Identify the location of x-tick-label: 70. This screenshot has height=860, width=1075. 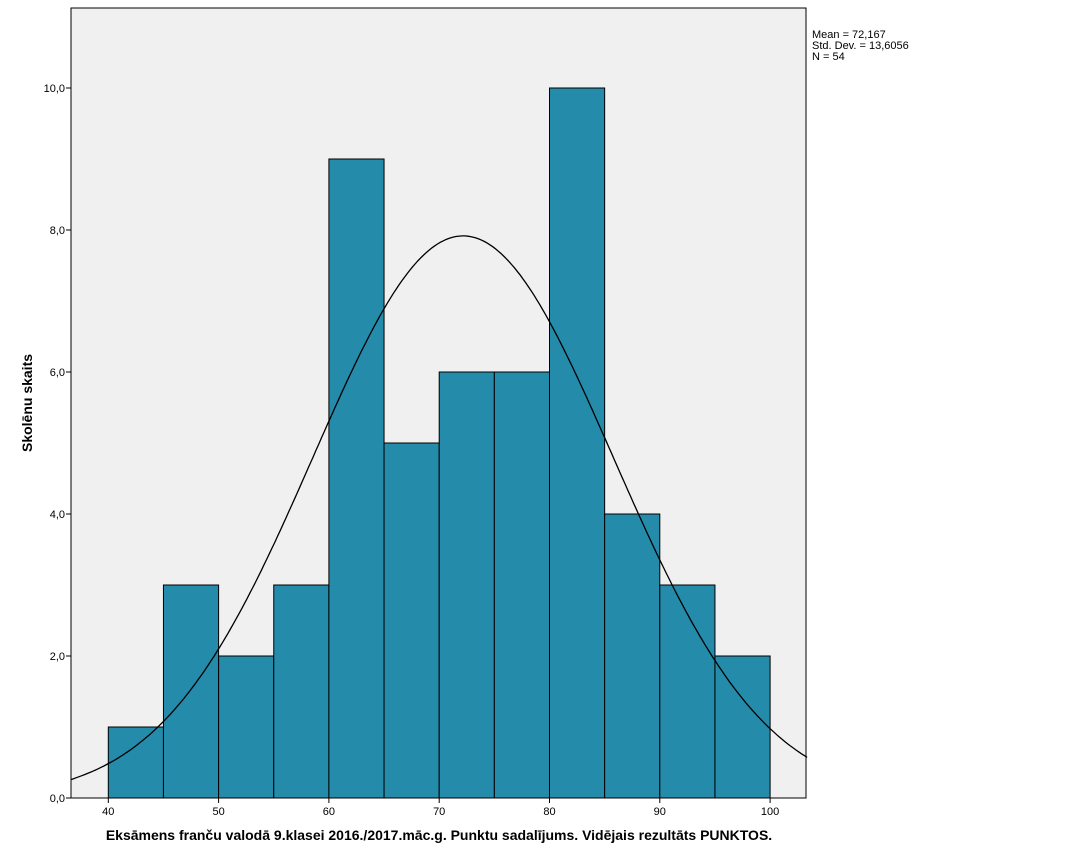
(439, 812).